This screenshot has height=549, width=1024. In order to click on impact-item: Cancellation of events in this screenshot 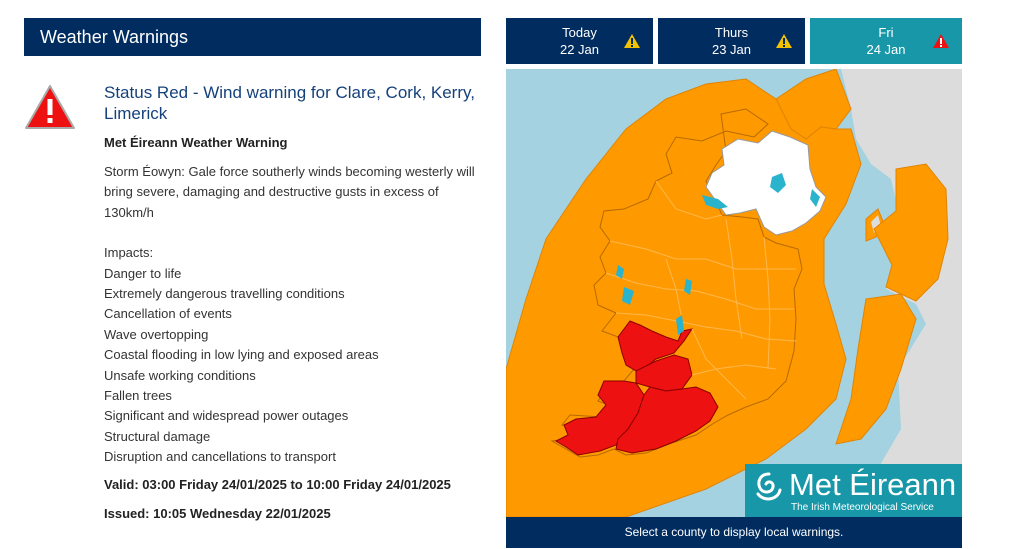, I will do `click(168, 314)`.